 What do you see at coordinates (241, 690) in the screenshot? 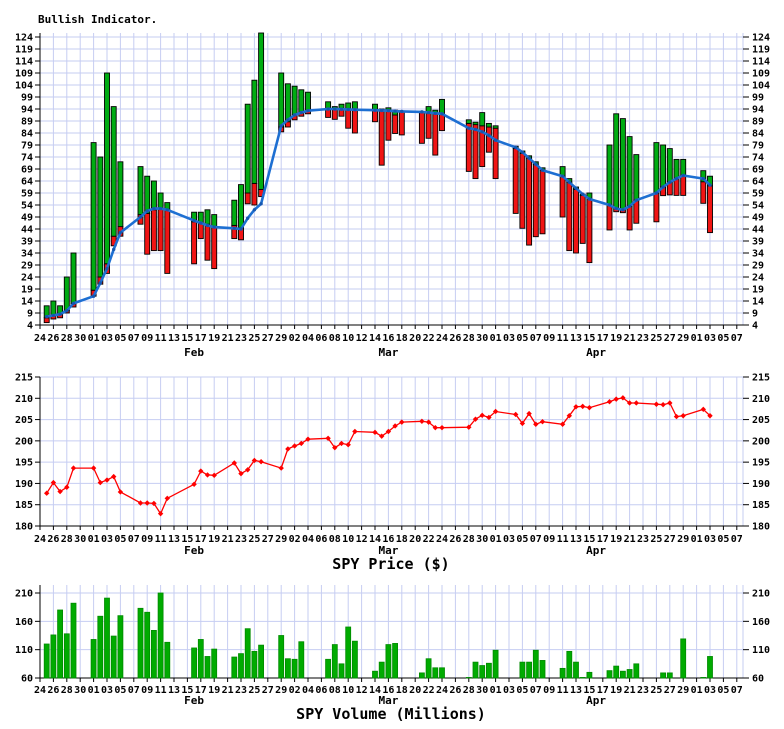
I see `x-tick-label: 23` at bounding box center [241, 690].